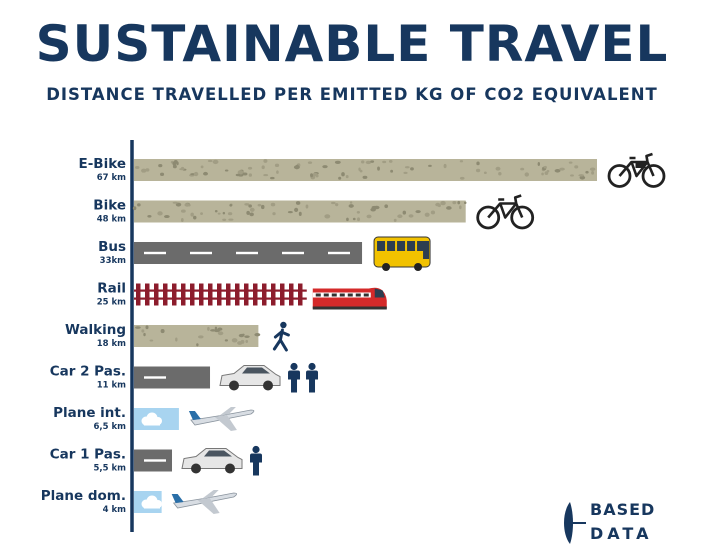 The width and height of the screenshot is (704, 560). Describe the element at coordinates (402, 253) in the screenshot. I see `bus-icon` at that location.